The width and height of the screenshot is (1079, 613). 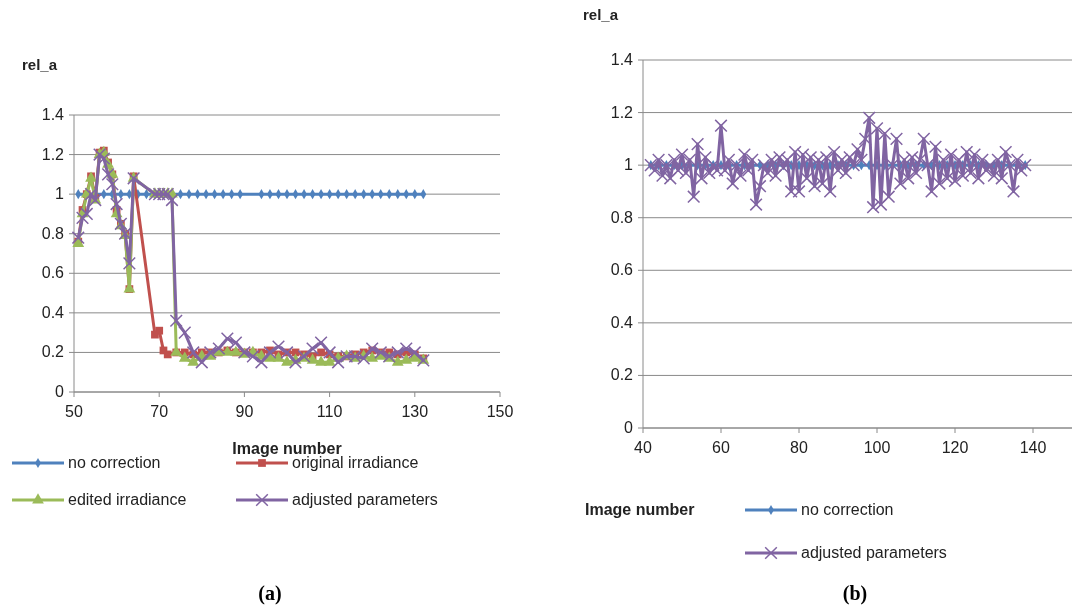 What do you see at coordinates (355, 462) in the screenshot?
I see `legend-label: original irradiance` at bounding box center [355, 462].